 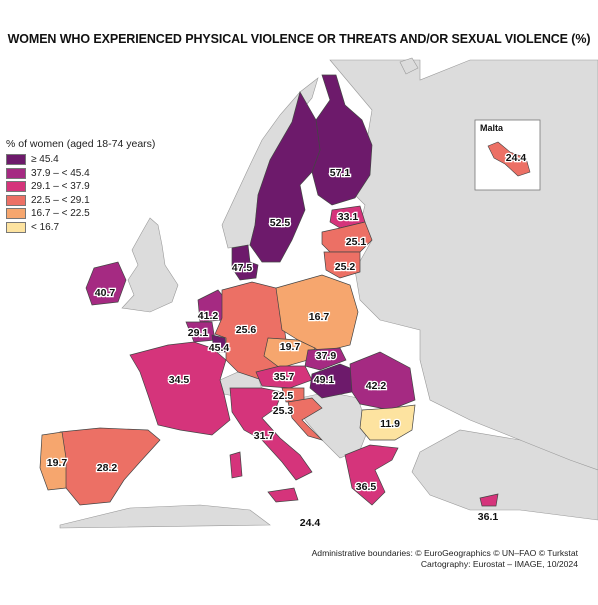 I want to click on label-belgium: 29.1, so click(x=198, y=333).